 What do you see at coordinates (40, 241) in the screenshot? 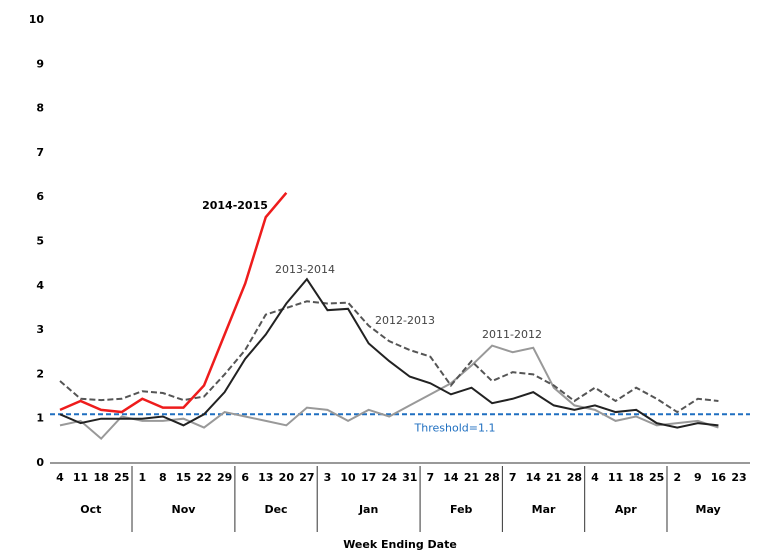
I see `y-tick-label: 5` at bounding box center [40, 241].